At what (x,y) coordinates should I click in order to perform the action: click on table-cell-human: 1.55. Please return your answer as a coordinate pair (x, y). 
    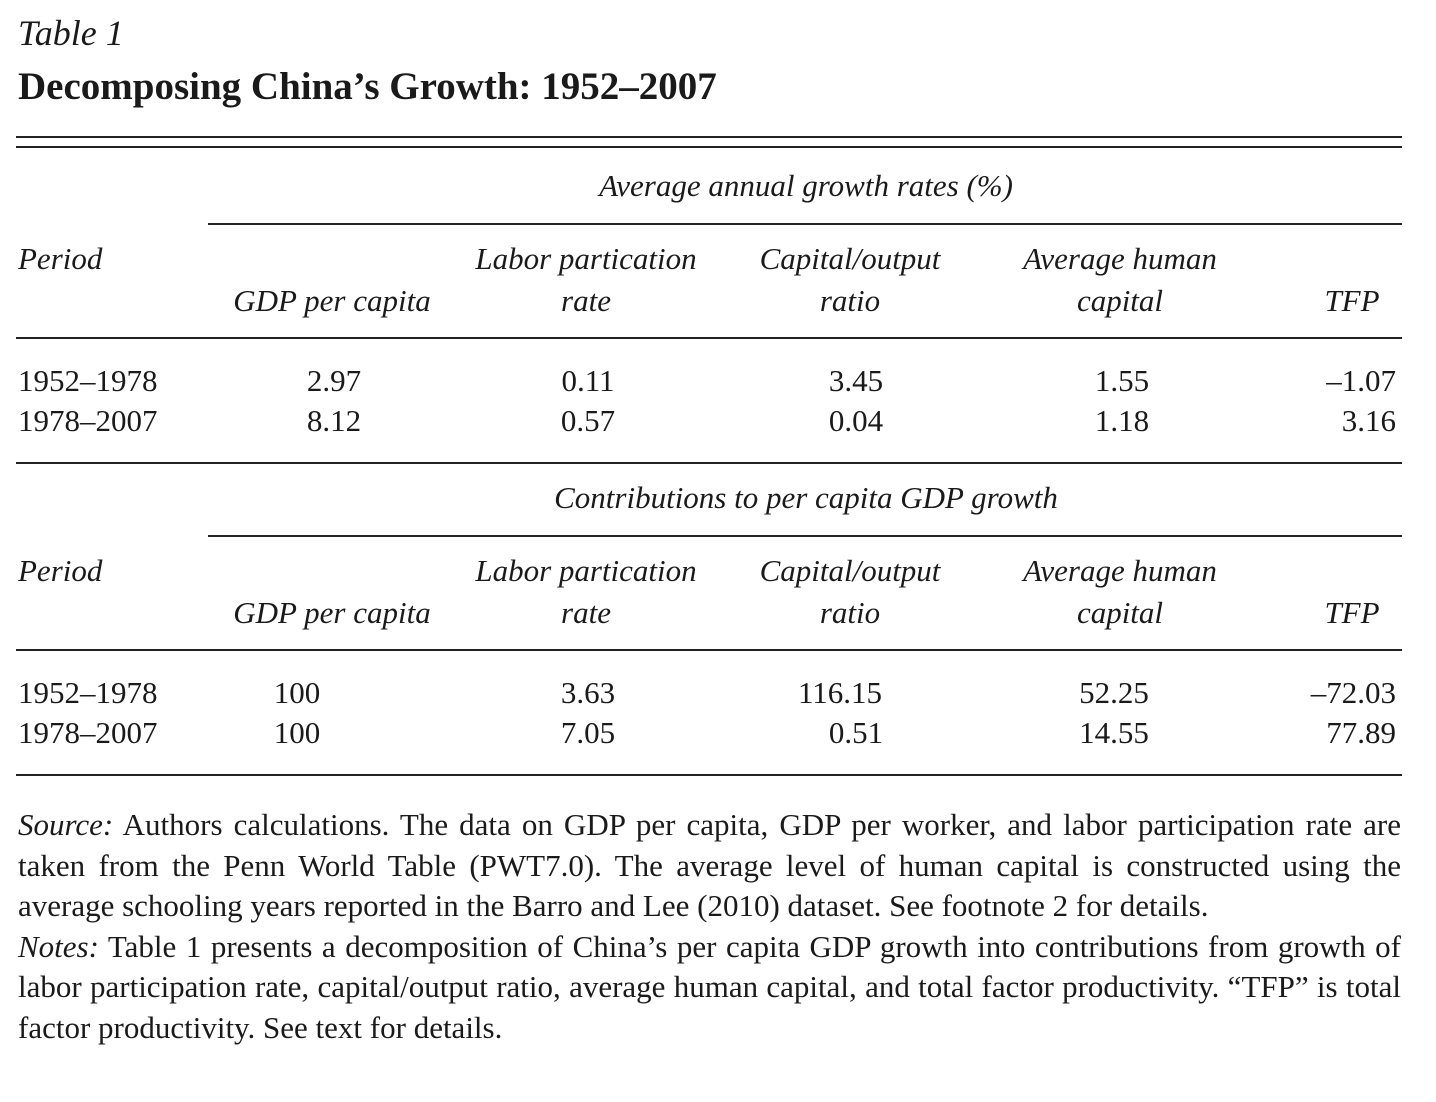
    Looking at the image, I should click on (1122, 380).